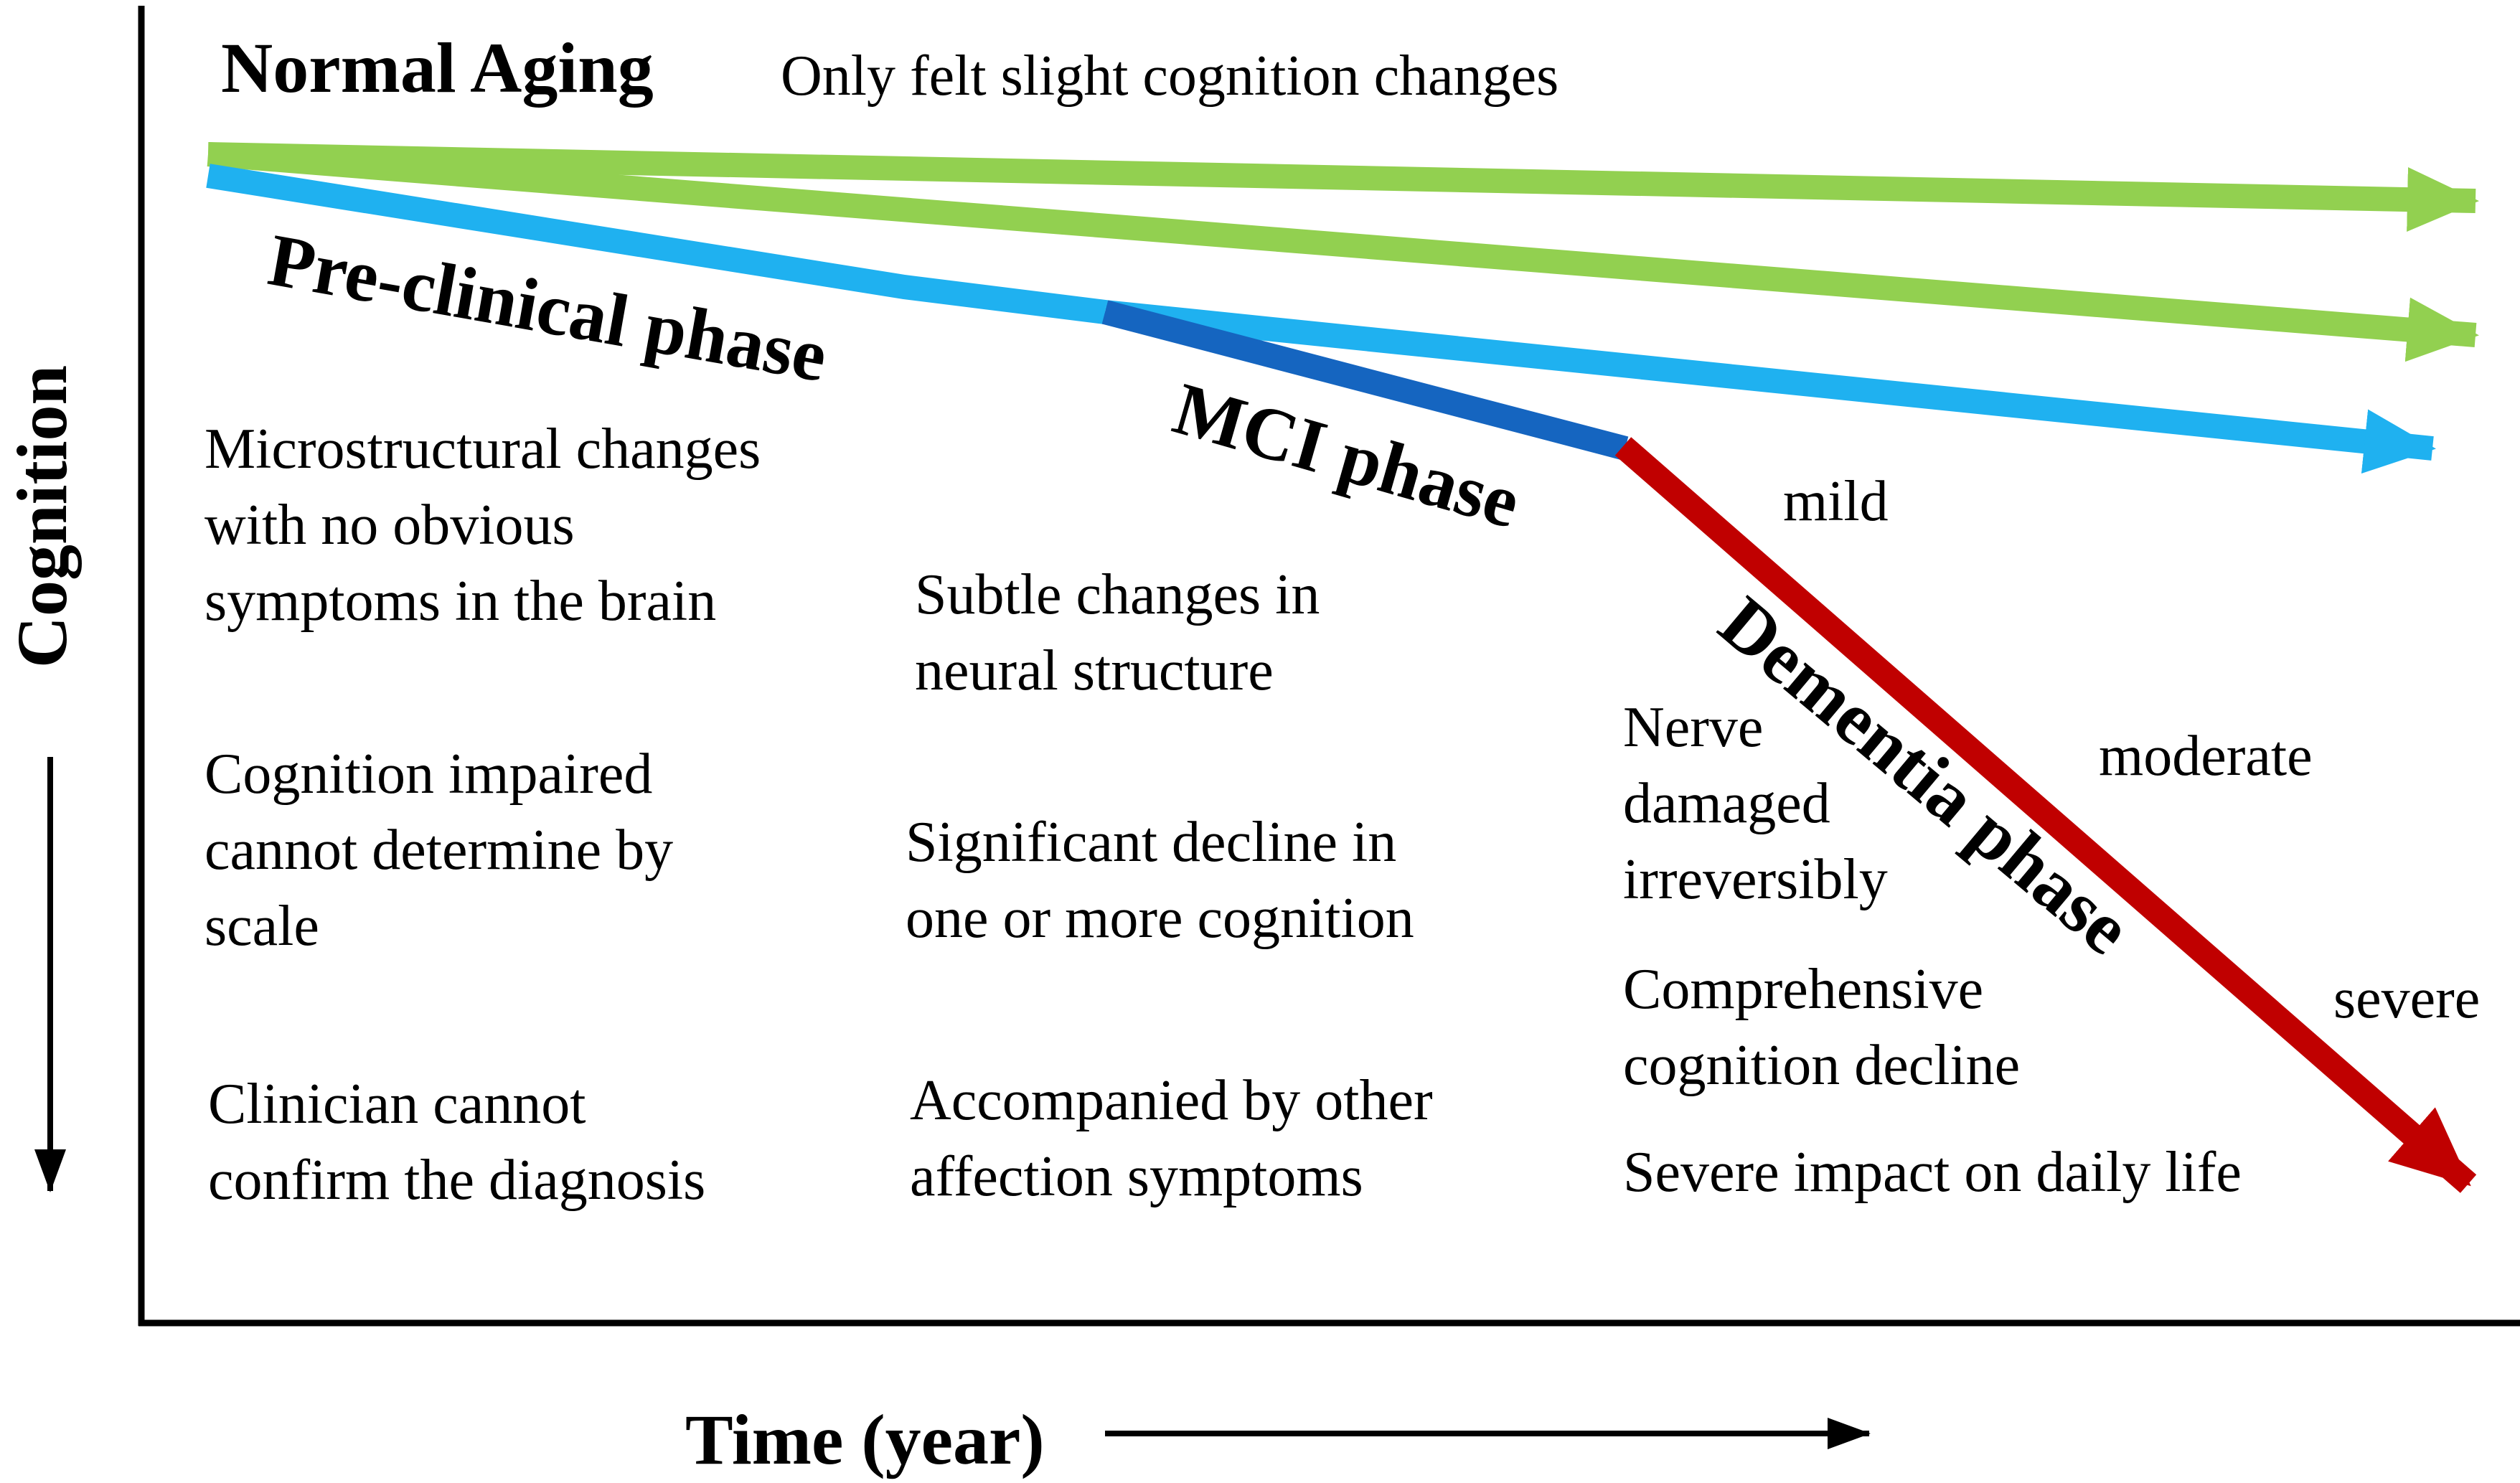 The width and height of the screenshot is (2520, 1483). I want to click on mci-note-subtle-changes: Subtle changes in neural structure, so click(1124, 632).